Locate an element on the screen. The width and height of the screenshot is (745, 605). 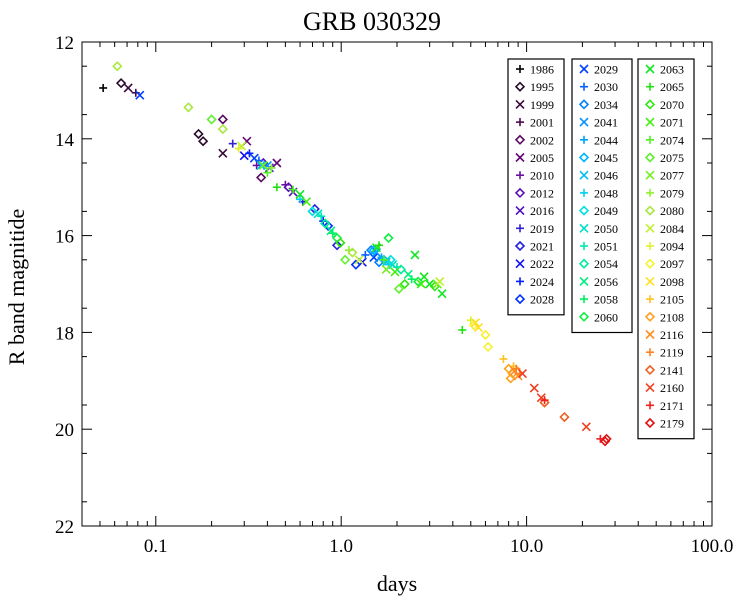
data-point-2084 is located at coordinates (359, 260).